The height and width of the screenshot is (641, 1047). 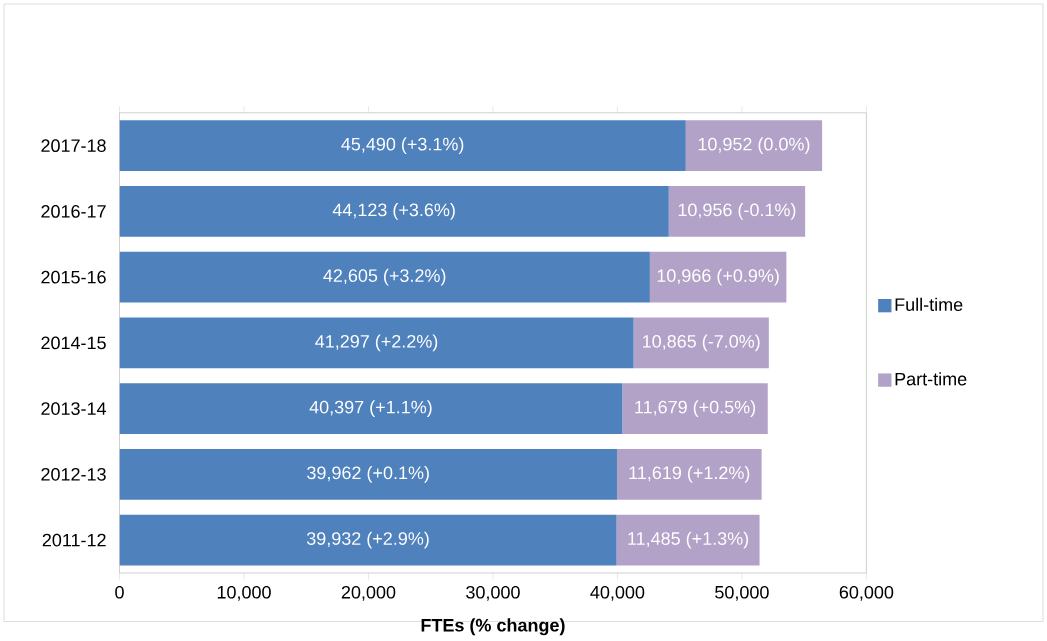 I want to click on data-label: 10,966 (+0.9%), so click(x=718, y=277).